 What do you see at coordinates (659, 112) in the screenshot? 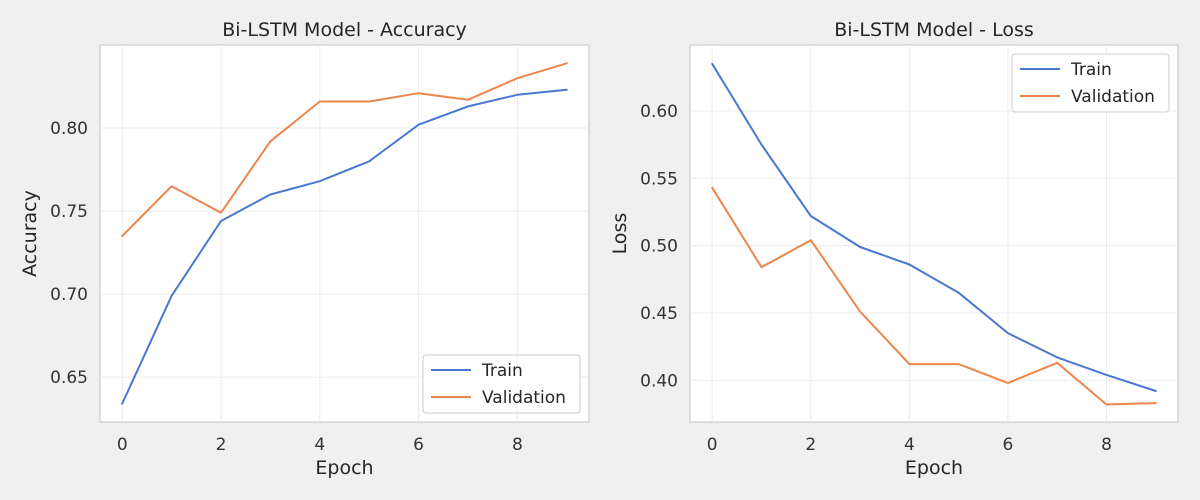
I see `loss-y-tick-label: 0.60` at bounding box center [659, 112].